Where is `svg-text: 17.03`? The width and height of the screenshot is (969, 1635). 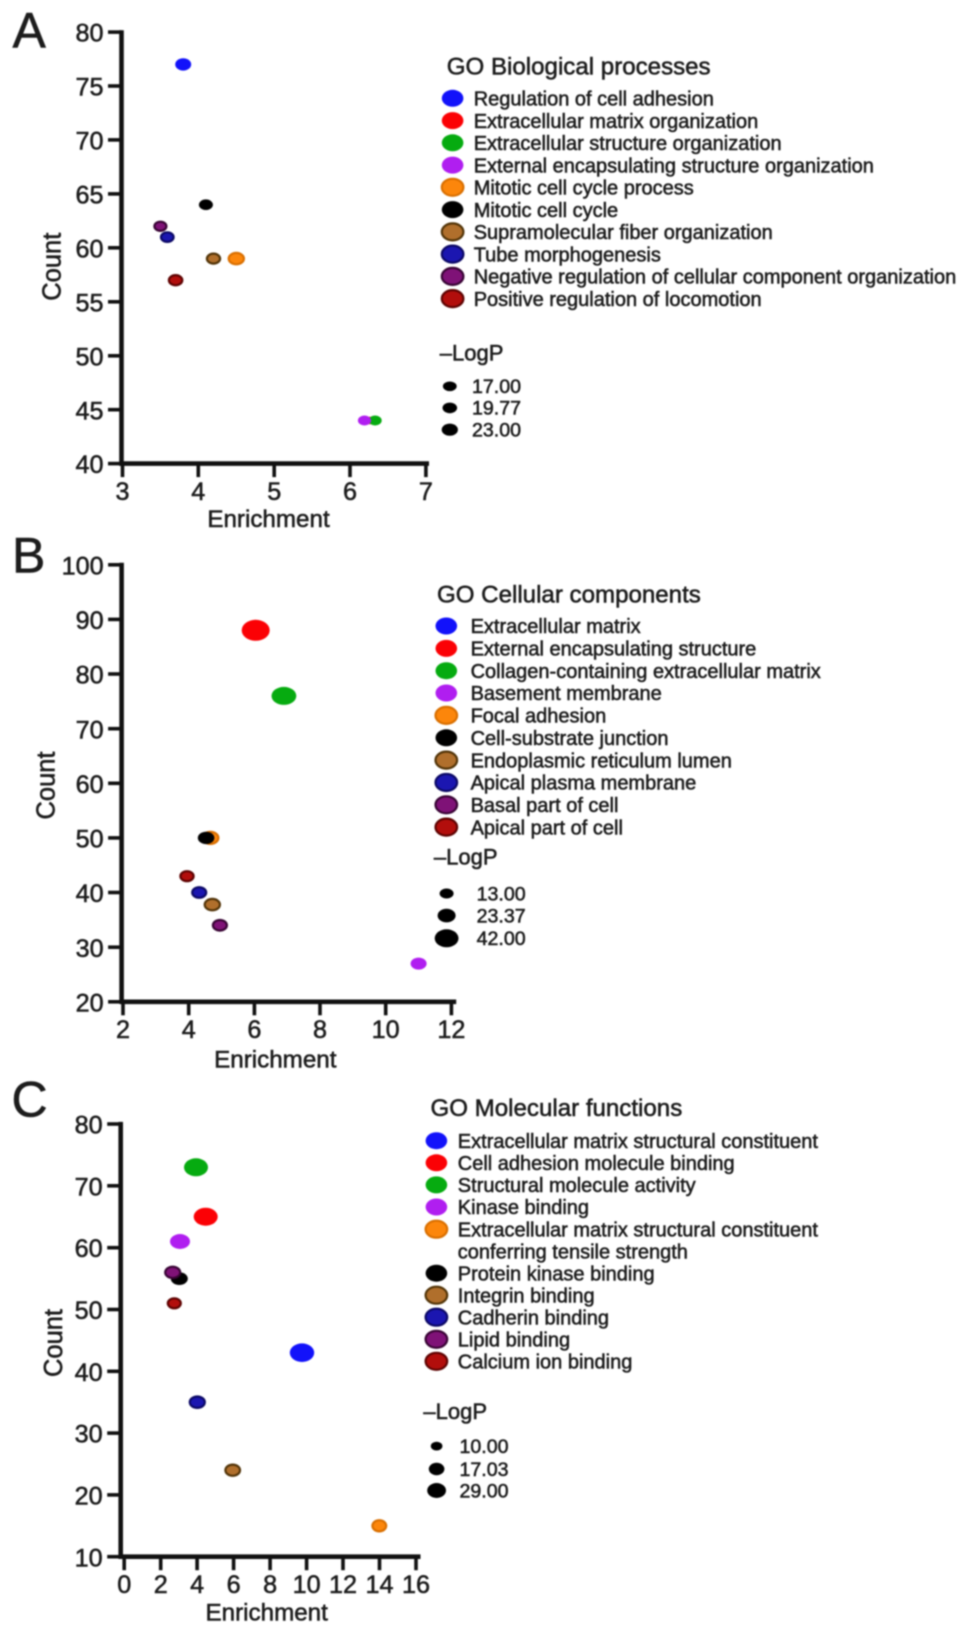 svg-text: 17.03 is located at coordinates (484, 1470).